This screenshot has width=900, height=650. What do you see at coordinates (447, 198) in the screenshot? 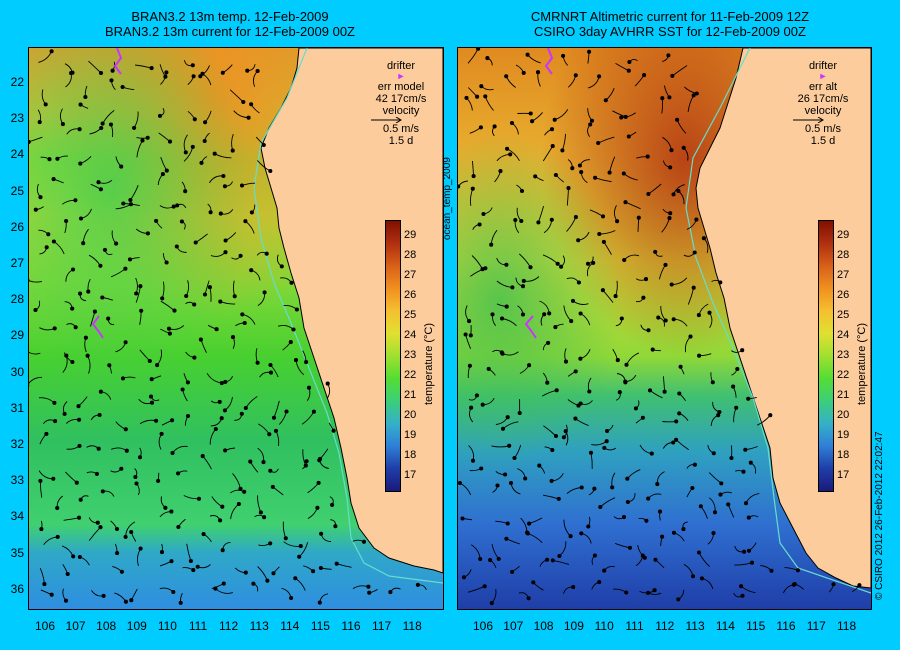
I see `product-label: ocean_temp_2009` at bounding box center [447, 198].